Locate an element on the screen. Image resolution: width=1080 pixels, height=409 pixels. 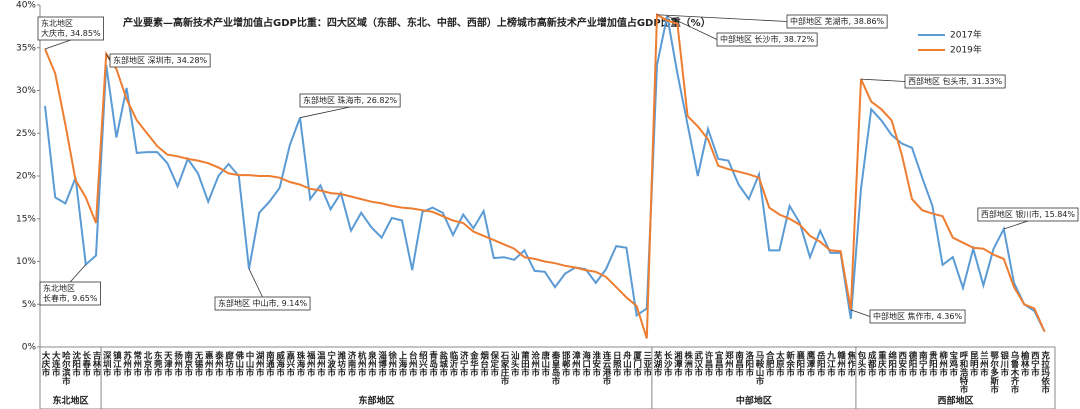
x-tick-label: 宜昌市 is located at coordinates (718, 363).